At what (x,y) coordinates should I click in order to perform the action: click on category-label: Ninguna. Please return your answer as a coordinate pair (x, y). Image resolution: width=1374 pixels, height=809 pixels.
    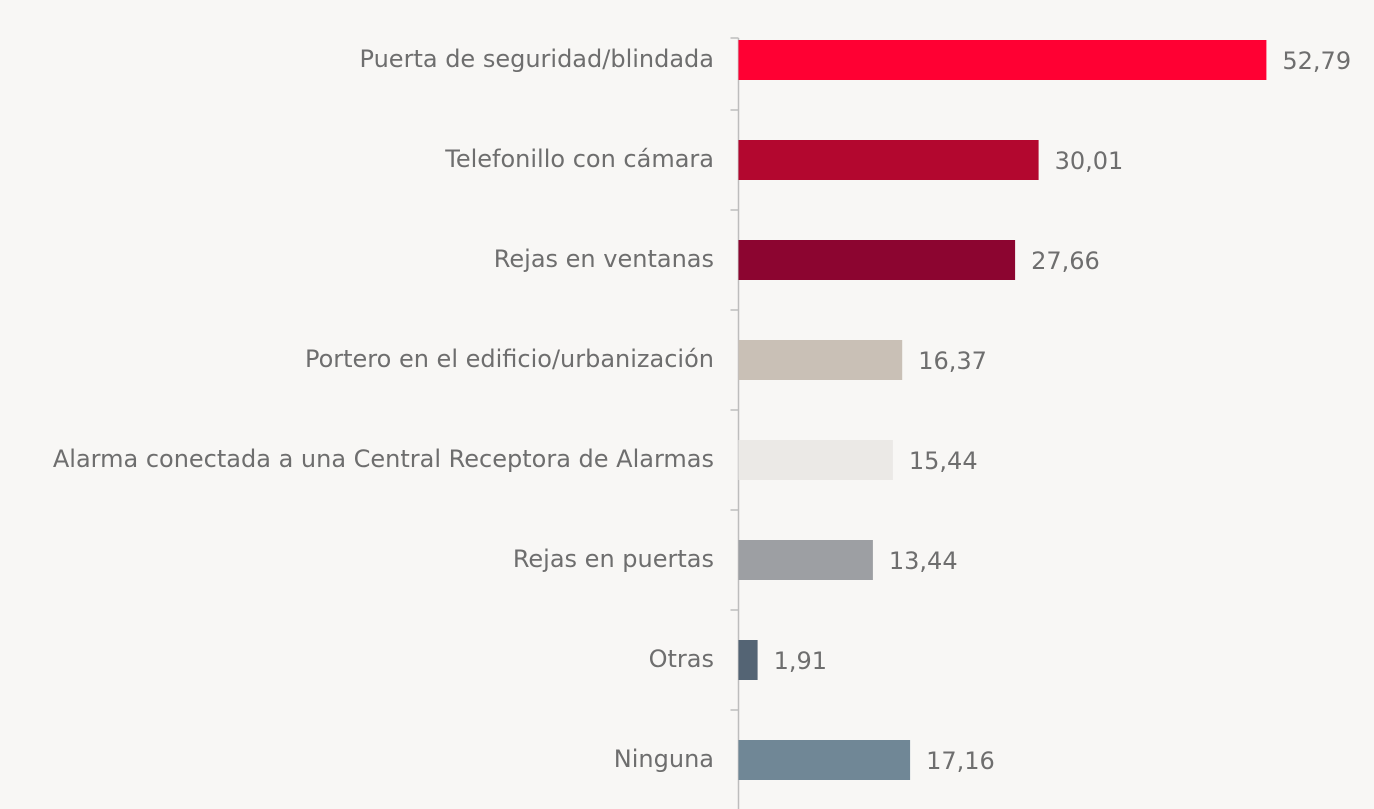
    Looking at the image, I should click on (664, 759).